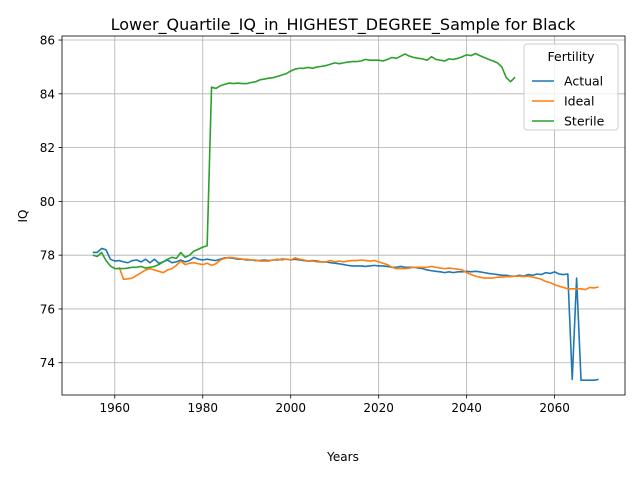 The height and width of the screenshot is (480, 640). What do you see at coordinates (47, 148) in the screenshot?
I see `y-tick-label: 82` at bounding box center [47, 148].